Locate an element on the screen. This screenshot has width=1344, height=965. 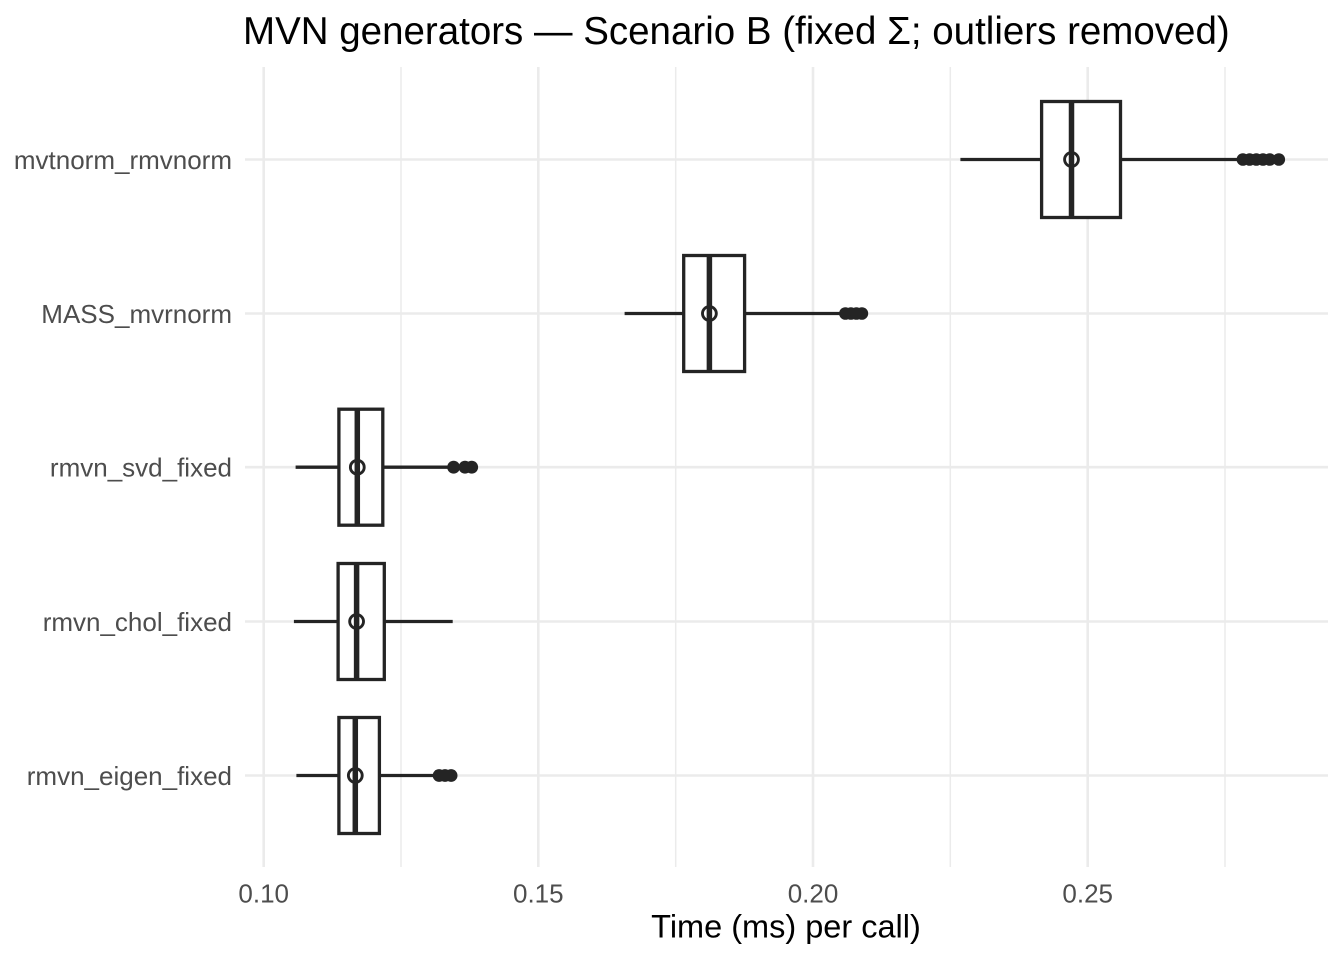
svg-text: 0.15 is located at coordinates (538, 893).